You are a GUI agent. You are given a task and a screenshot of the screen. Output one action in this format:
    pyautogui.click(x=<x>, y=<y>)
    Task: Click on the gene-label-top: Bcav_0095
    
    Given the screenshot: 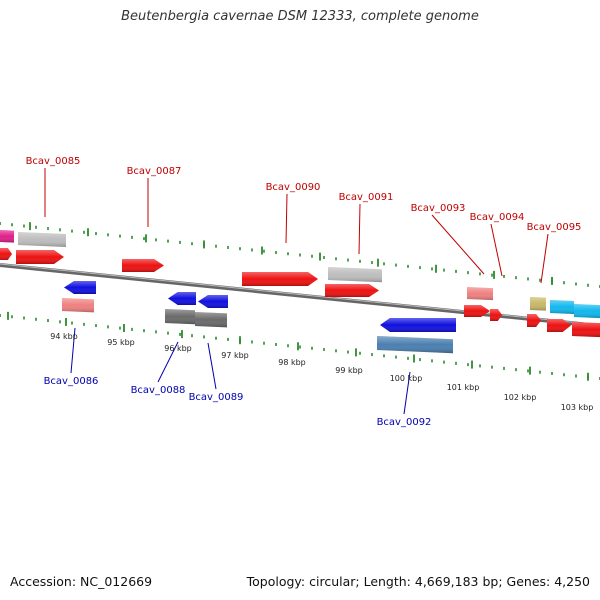 What is the action you would take?
    pyautogui.click(x=554, y=227)
    